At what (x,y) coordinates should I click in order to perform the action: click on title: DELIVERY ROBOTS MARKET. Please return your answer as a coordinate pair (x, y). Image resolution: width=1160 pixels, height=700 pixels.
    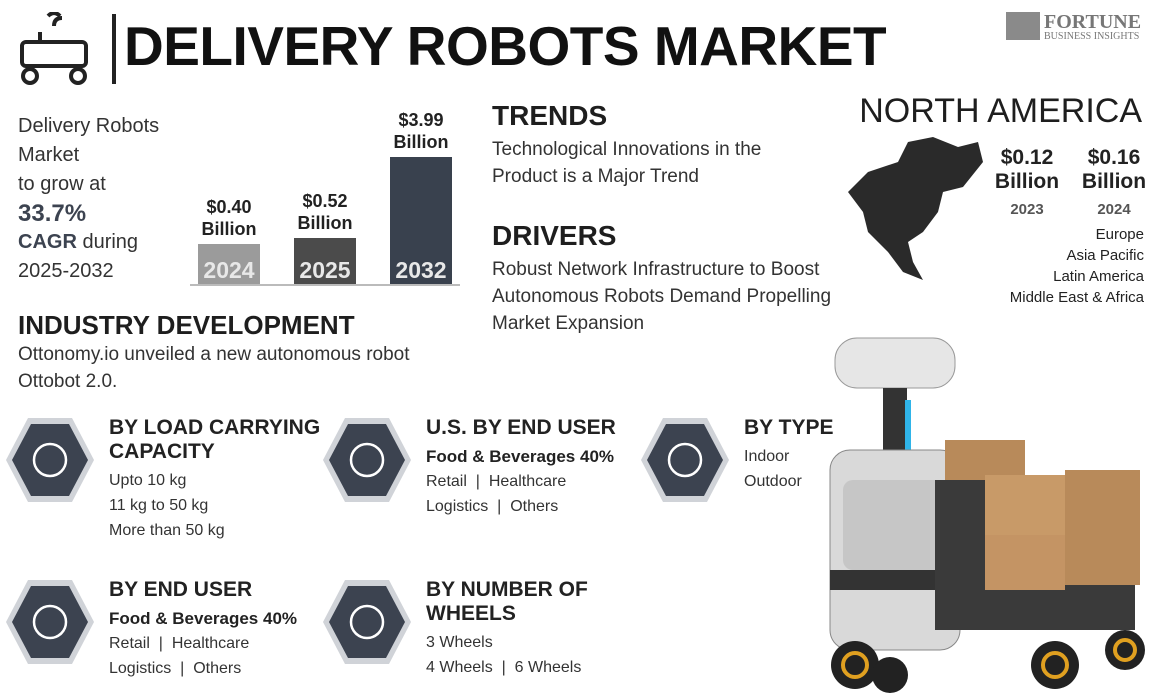
    Looking at the image, I should click on (505, 46).